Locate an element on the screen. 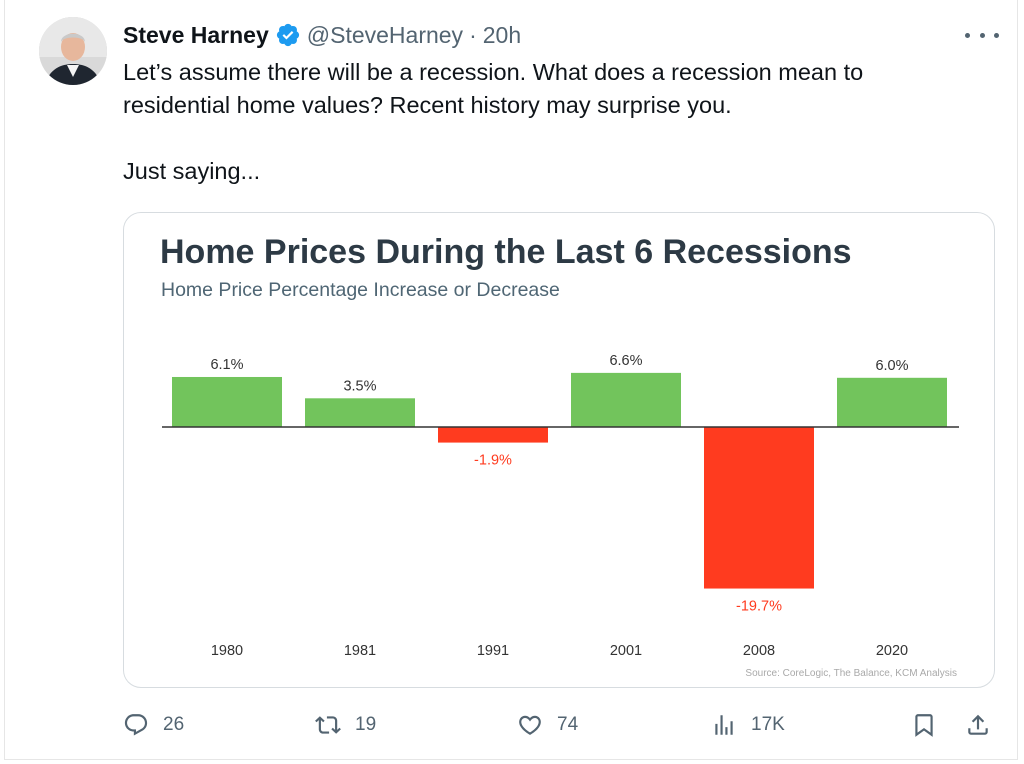 Image resolution: width=1024 pixels, height=764 pixels. bar-1980 is located at coordinates (227, 401).